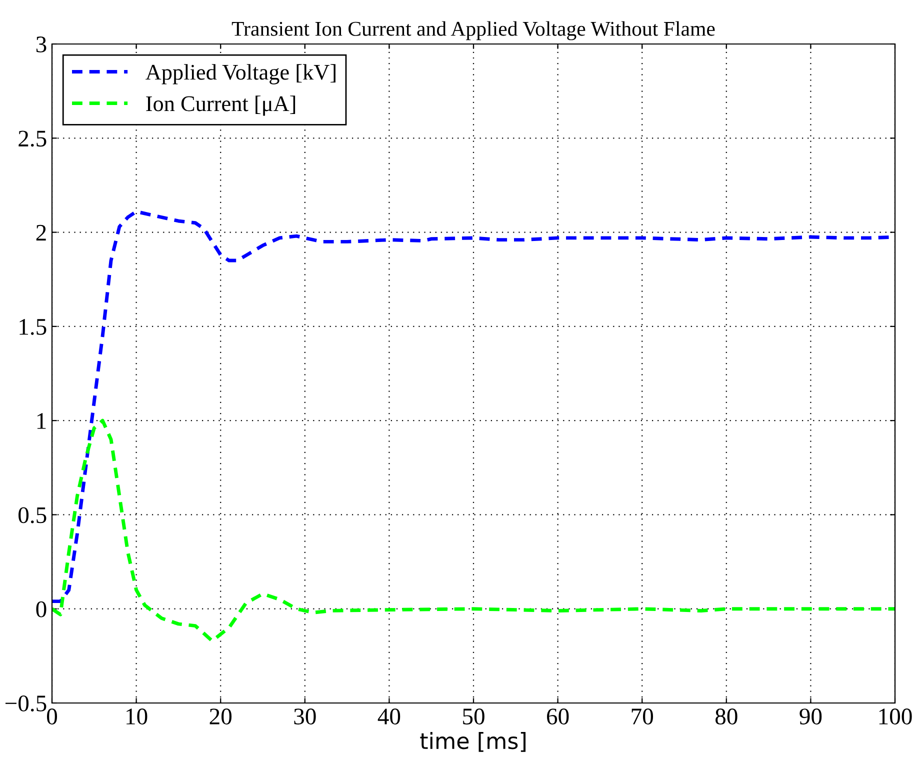  What do you see at coordinates (41, 232) in the screenshot?
I see `y-tick-label: 2` at bounding box center [41, 232].